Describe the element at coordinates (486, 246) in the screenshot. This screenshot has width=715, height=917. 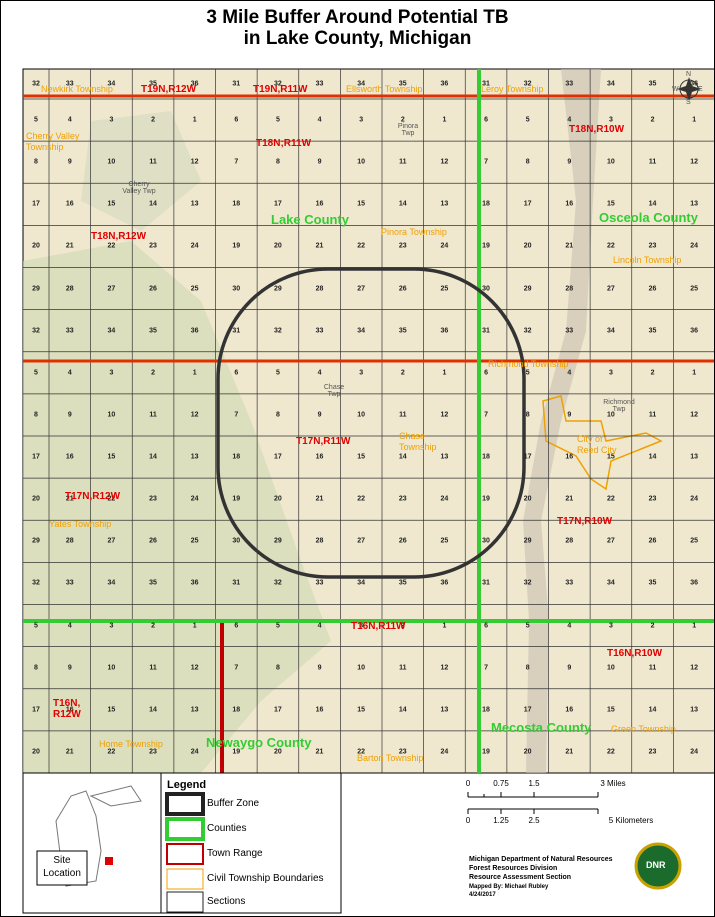
I see `section-number: 19` at that location.